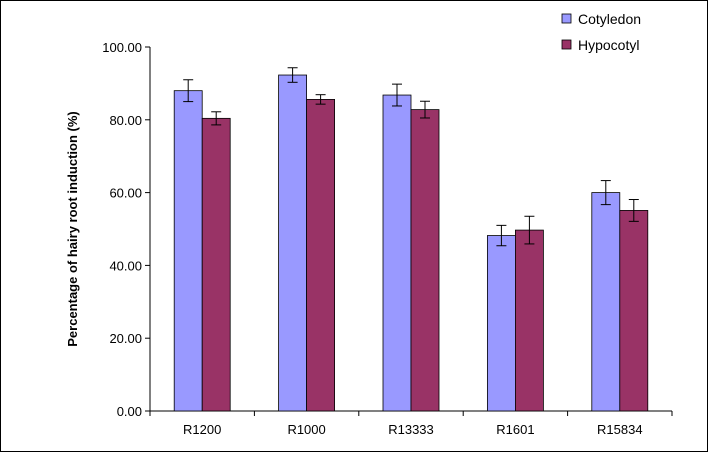  I want to click on y-tick-label: 40.00, so click(125, 265).